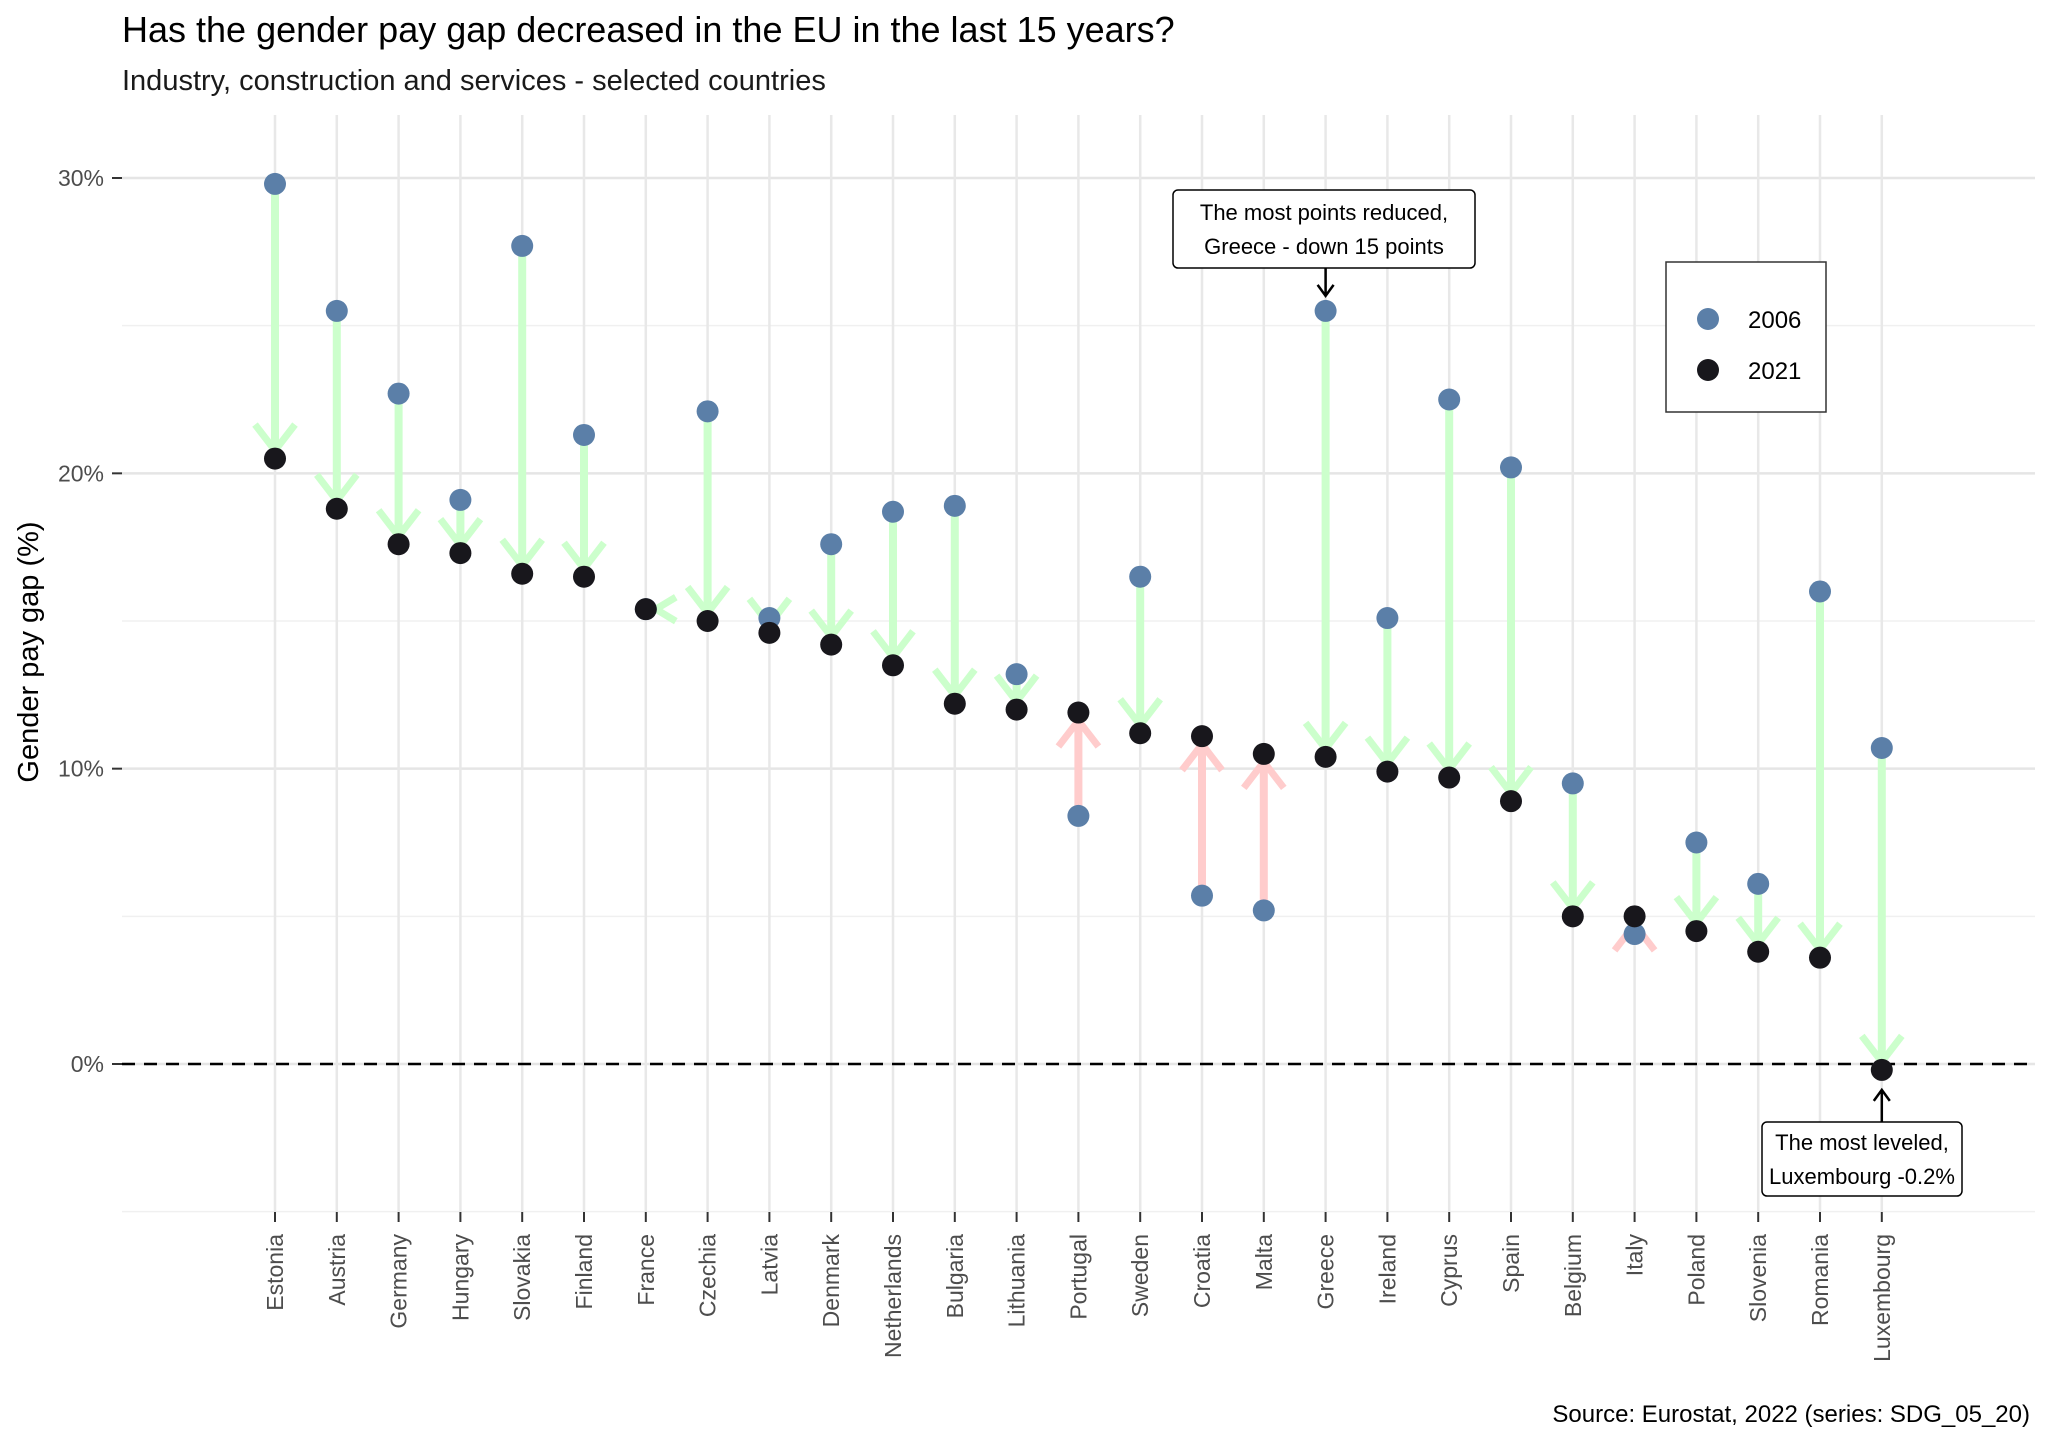  What do you see at coordinates (893, 665) in the screenshot?
I see `point-2021-netherlands` at bounding box center [893, 665].